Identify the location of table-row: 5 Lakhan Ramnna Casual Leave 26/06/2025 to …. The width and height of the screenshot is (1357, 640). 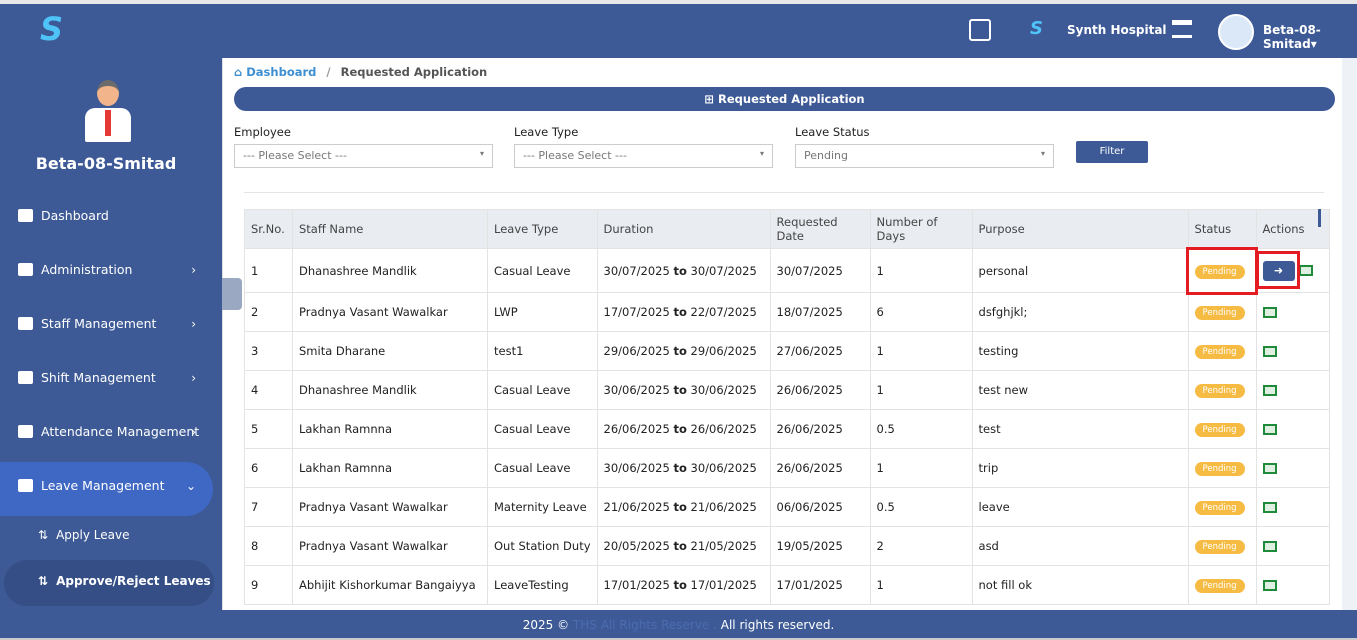
(787, 429).